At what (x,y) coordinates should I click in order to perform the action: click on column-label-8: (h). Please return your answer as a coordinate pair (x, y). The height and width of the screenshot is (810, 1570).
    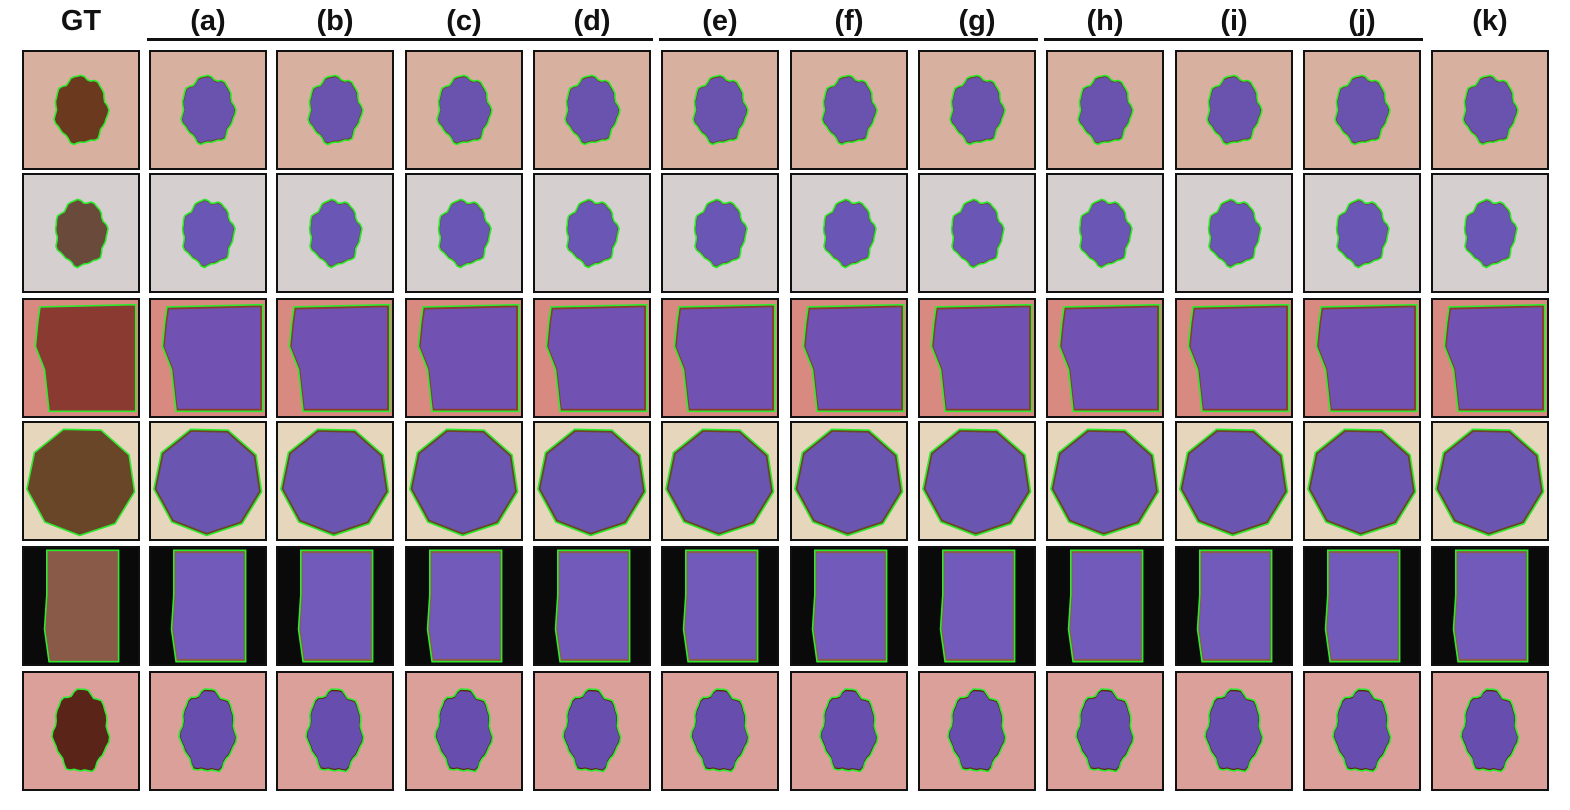
    Looking at the image, I should click on (1105, 21).